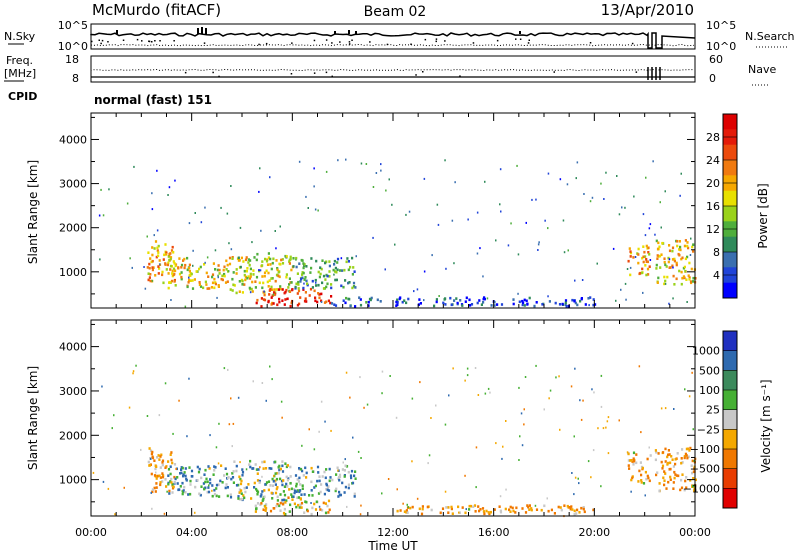 The height and width of the screenshot is (554, 800). What do you see at coordinates (73, 480) in the screenshot?
I see `y-tick-label: 1000` at bounding box center [73, 480].